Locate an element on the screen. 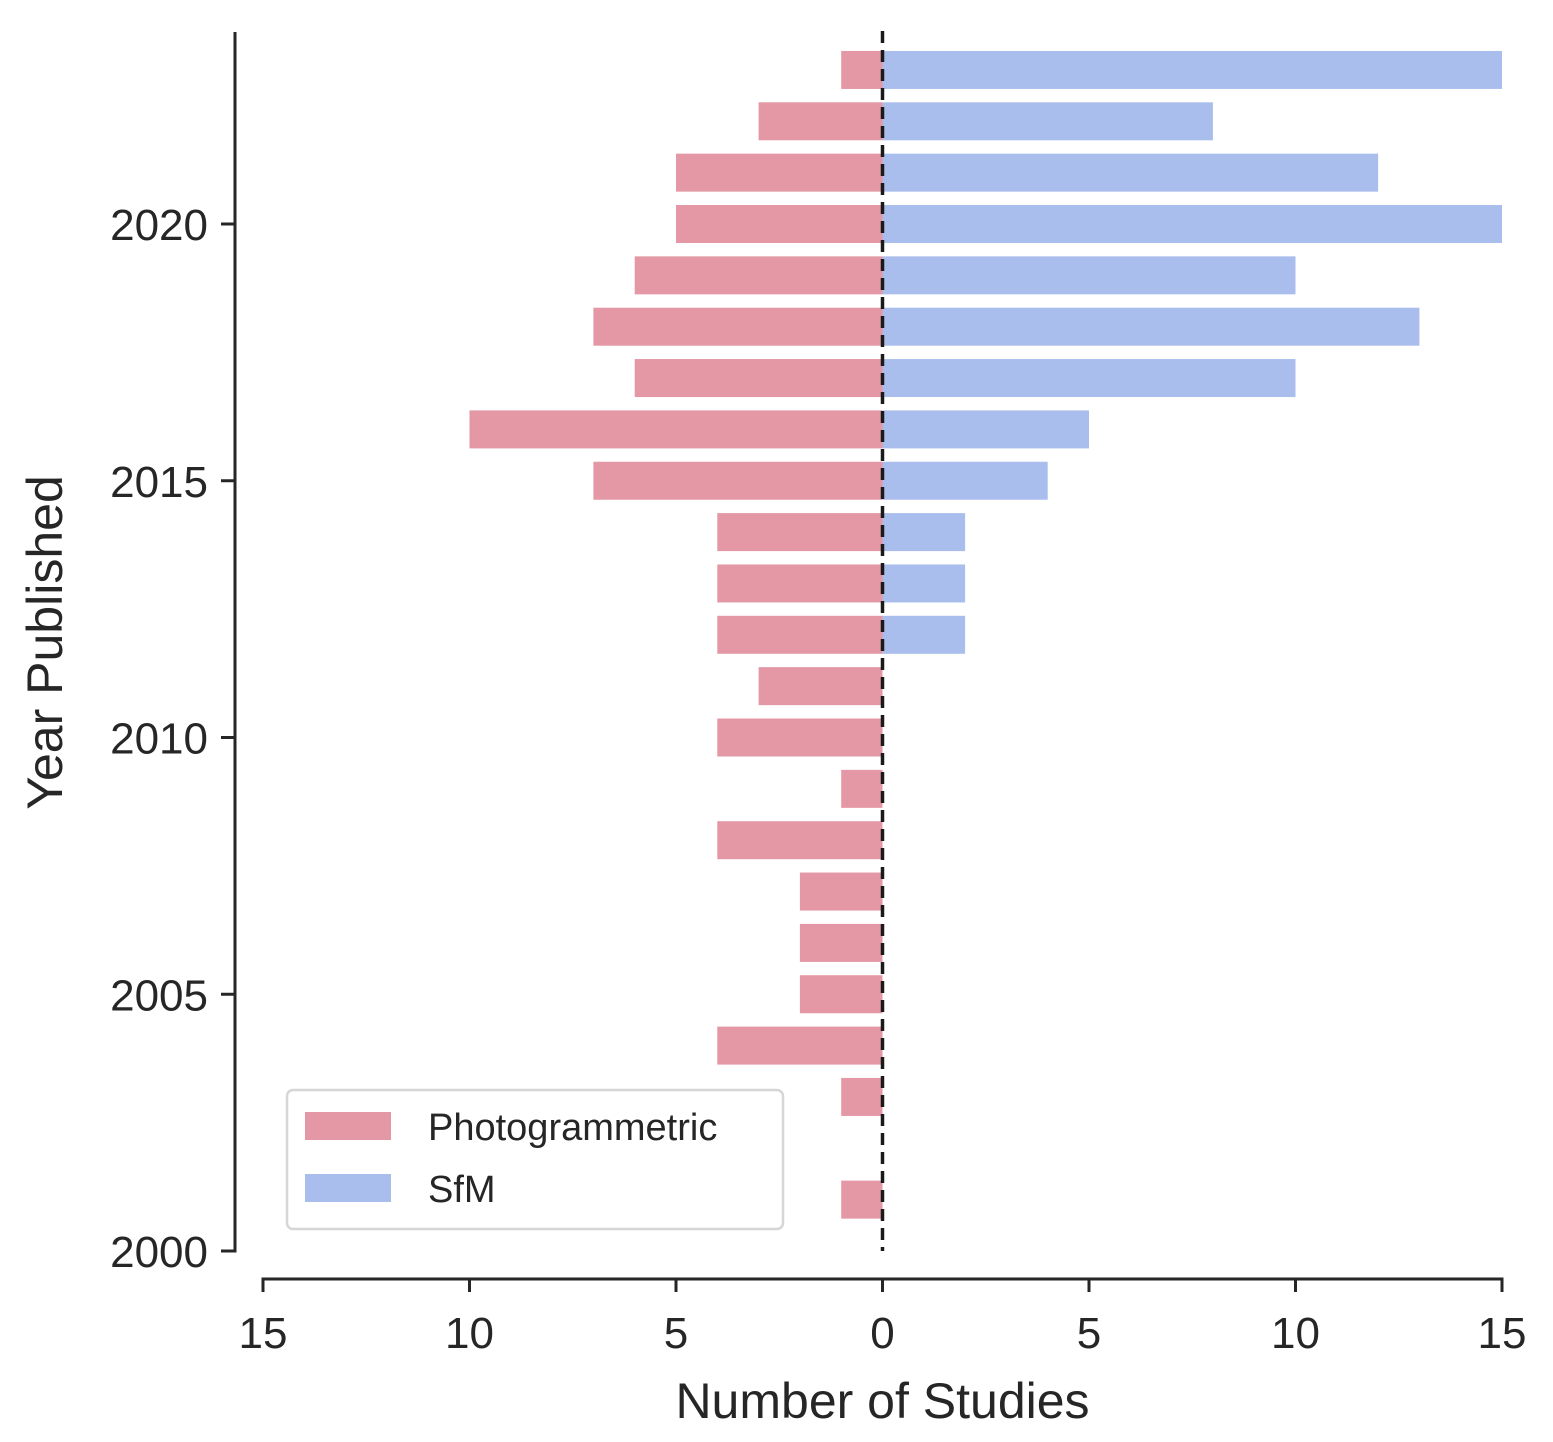 Image resolution: width=1553 pixels, height=1442 pixels. bar-photogrammetric-2020 is located at coordinates (779, 224).